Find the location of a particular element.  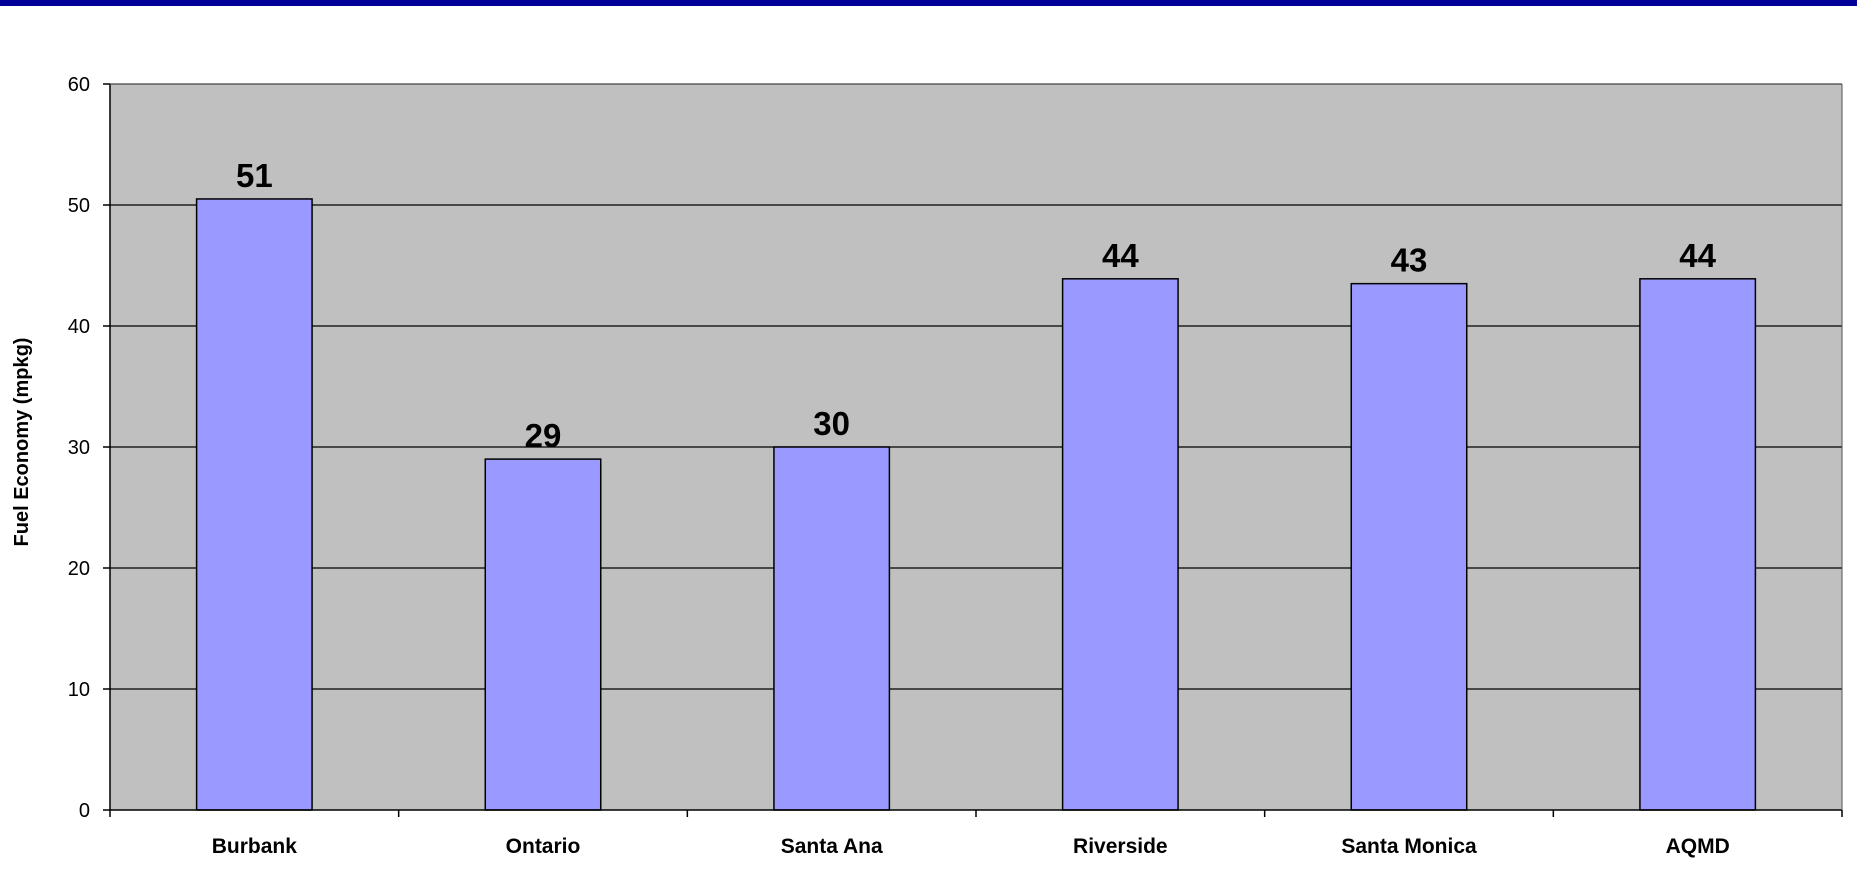

y-tick-label: 10 is located at coordinates (79, 690).